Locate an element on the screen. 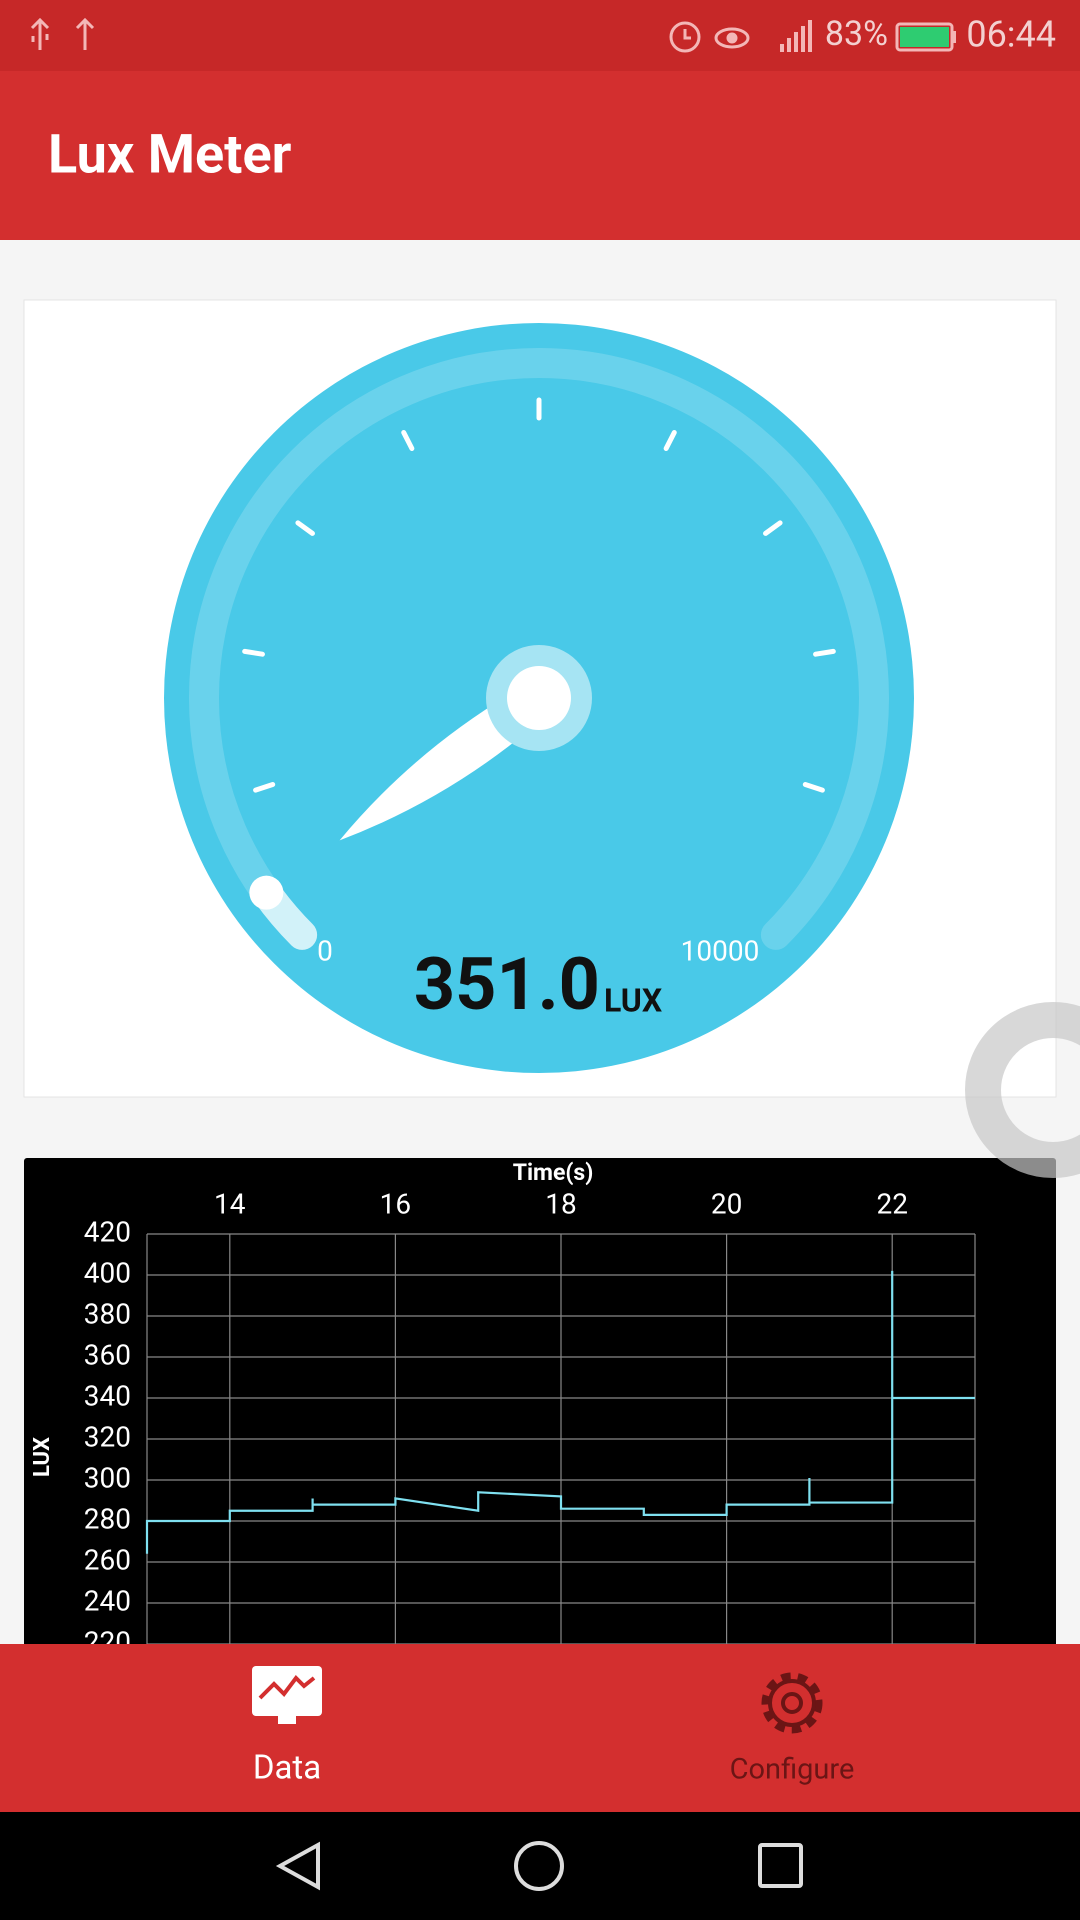 This screenshot has height=1920, width=1080. y-tick-label: 420 is located at coordinates (107, 1231).